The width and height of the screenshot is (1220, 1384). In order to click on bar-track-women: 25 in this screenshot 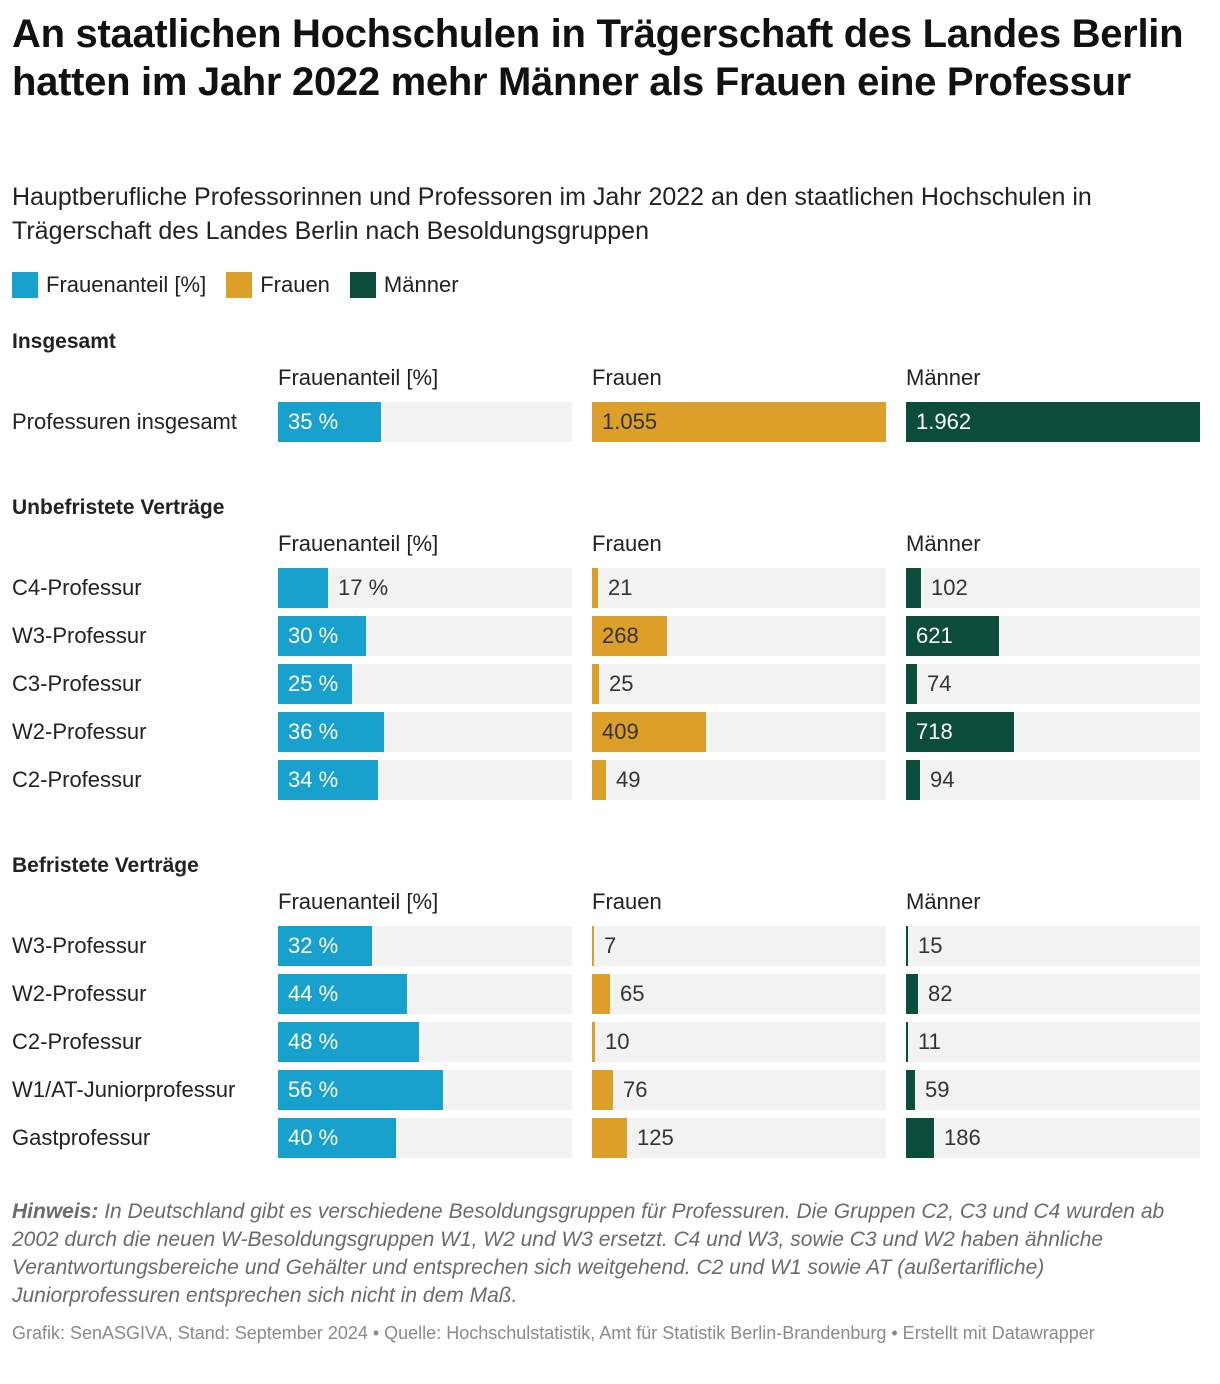, I will do `click(739, 684)`.